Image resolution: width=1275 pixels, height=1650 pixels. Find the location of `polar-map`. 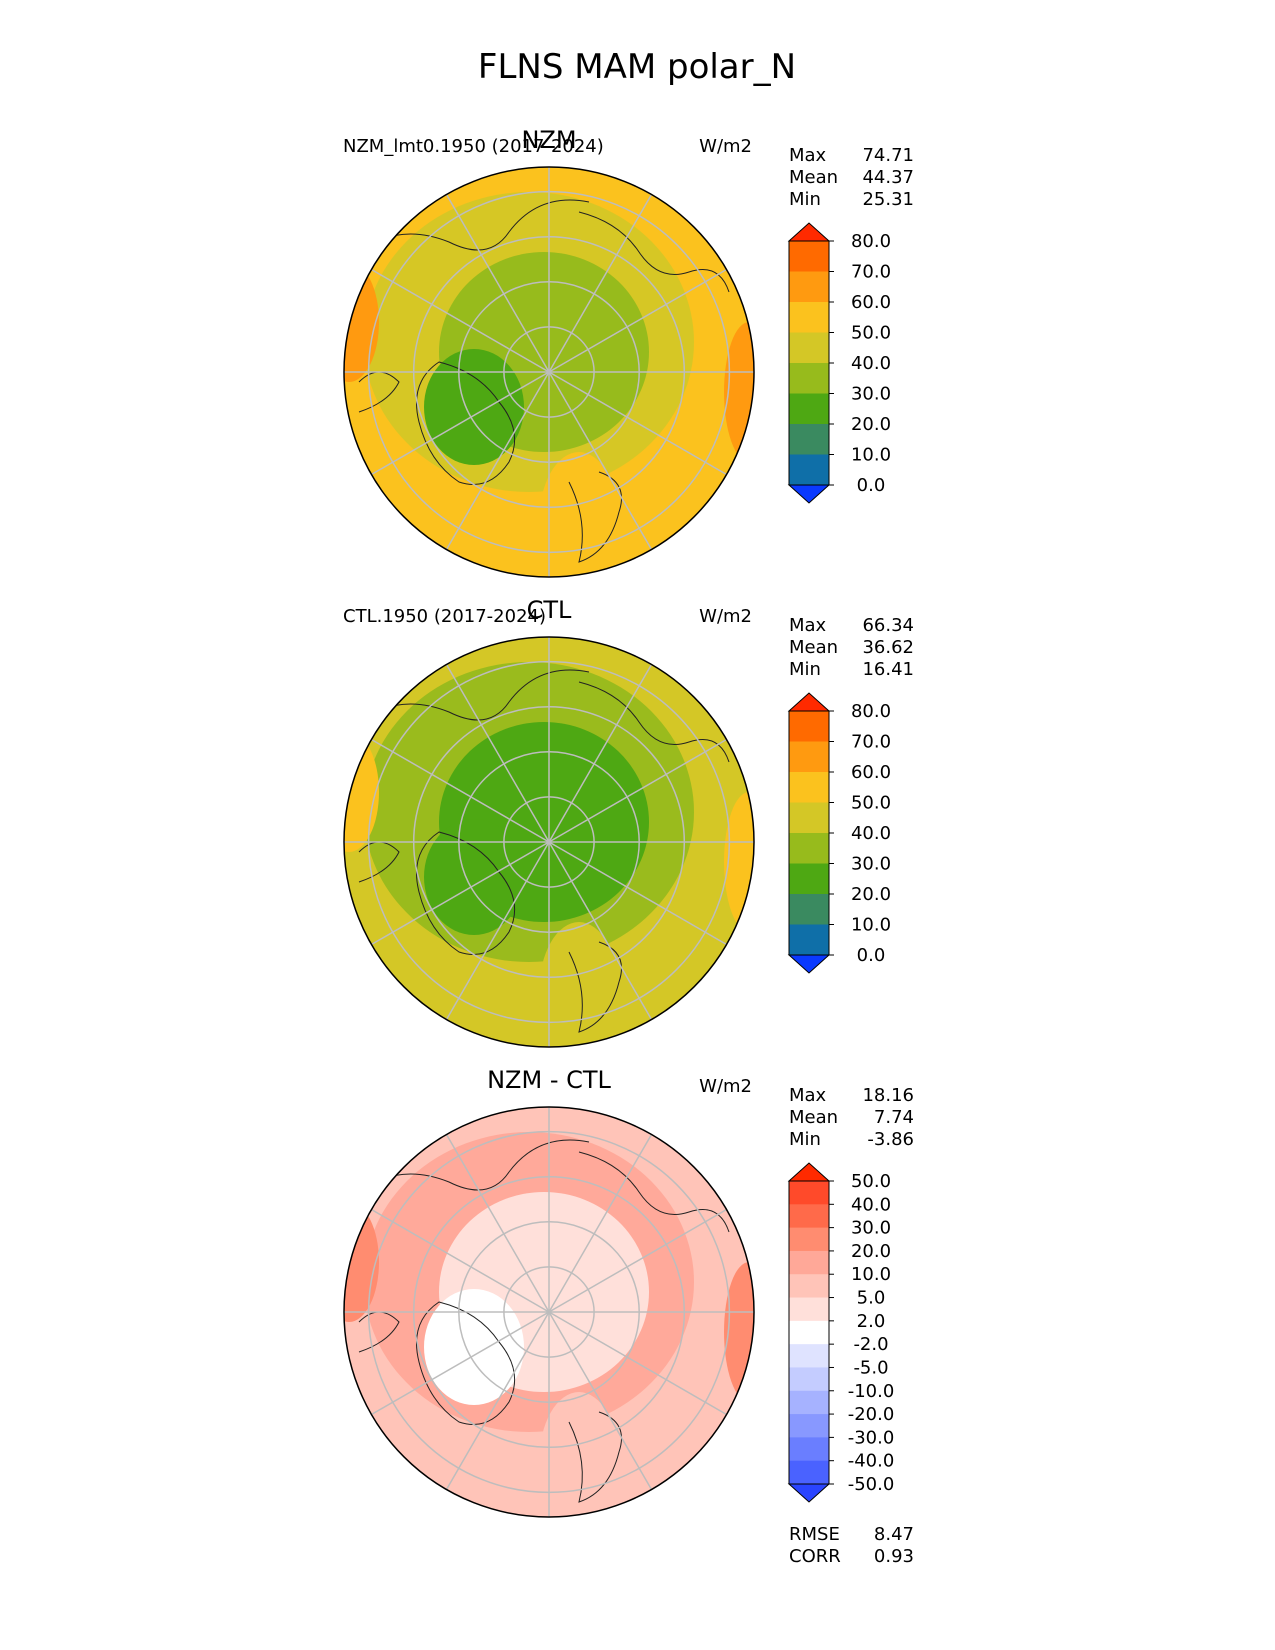

polar-map is located at coordinates (549, 372).